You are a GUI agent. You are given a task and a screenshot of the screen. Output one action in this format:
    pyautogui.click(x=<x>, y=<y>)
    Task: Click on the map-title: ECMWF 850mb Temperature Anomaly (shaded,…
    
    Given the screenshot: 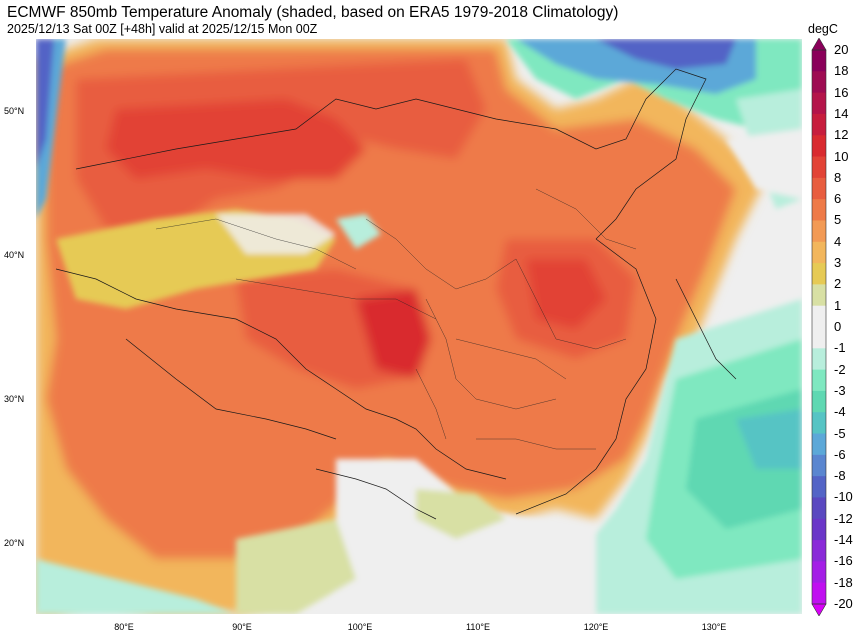 What is the action you would take?
    pyautogui.click(x=313, y=12)
    